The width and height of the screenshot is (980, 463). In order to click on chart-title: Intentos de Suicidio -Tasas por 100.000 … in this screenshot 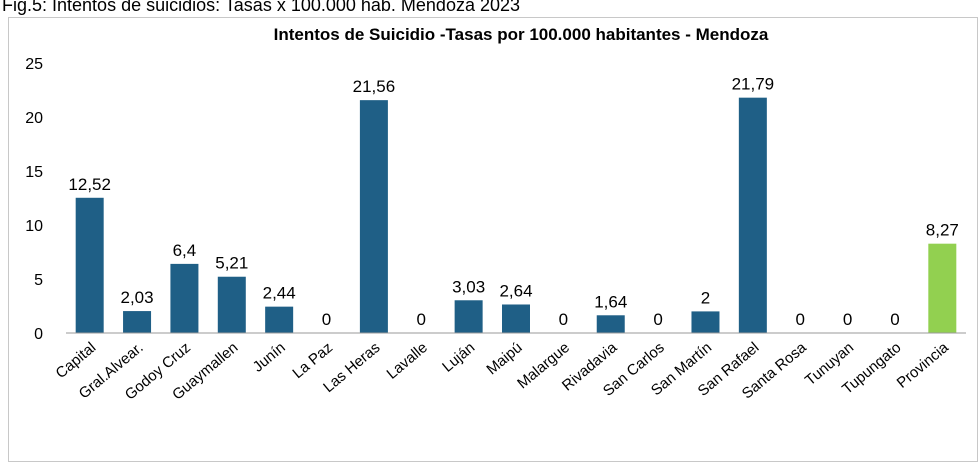, I will do `click(521, 34)`.